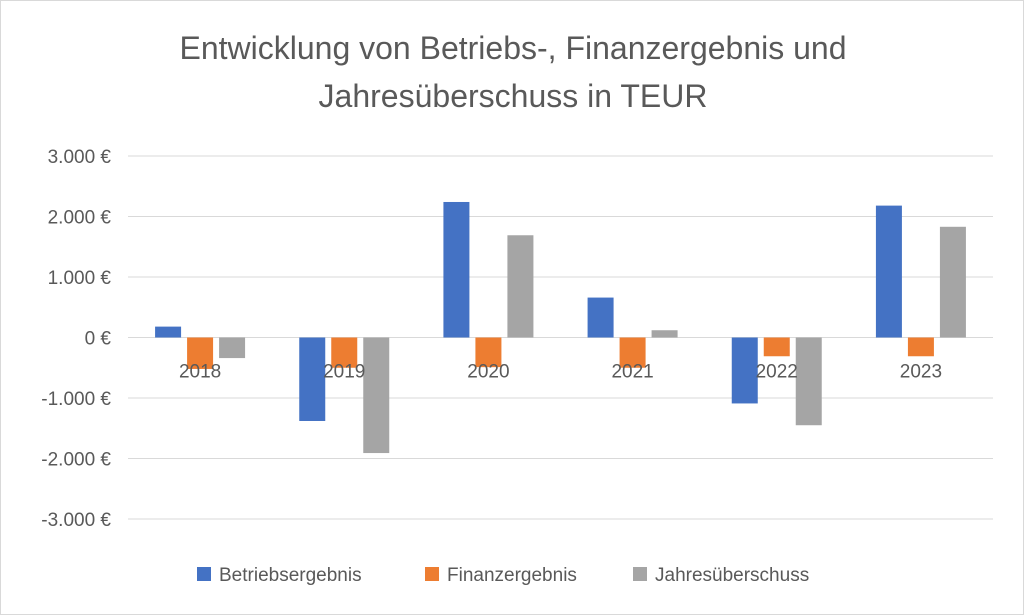 This screenshot has height=616, width=1024. What do you see at coordinates (732, 575) in the screenshot?
I see `legend-label-jahresüberschuss: Jahresüberschuss` at bounding box center [732, 575].